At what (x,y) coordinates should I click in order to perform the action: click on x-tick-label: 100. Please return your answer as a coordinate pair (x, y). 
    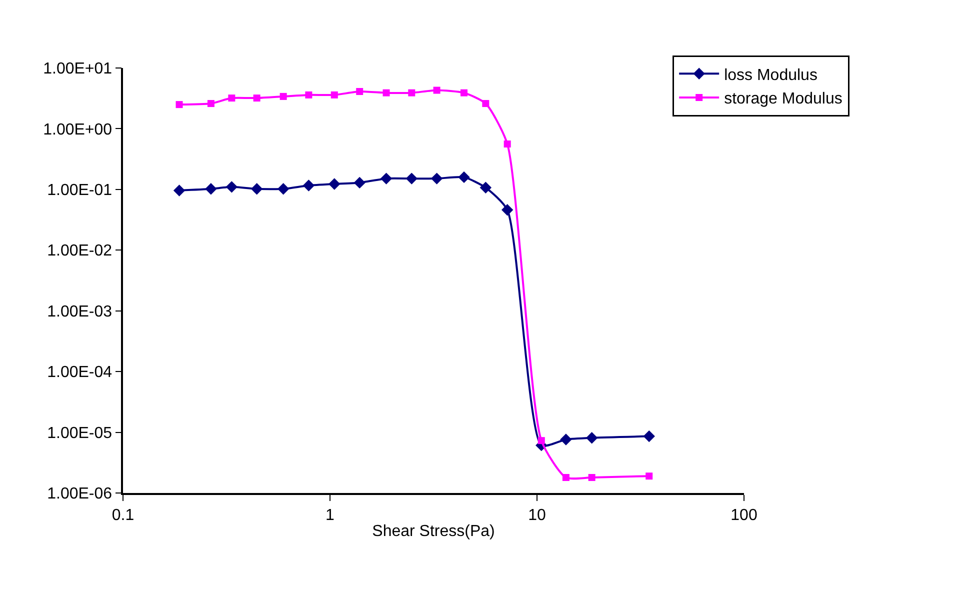
    Looking at the image, I should click on (744, 515).